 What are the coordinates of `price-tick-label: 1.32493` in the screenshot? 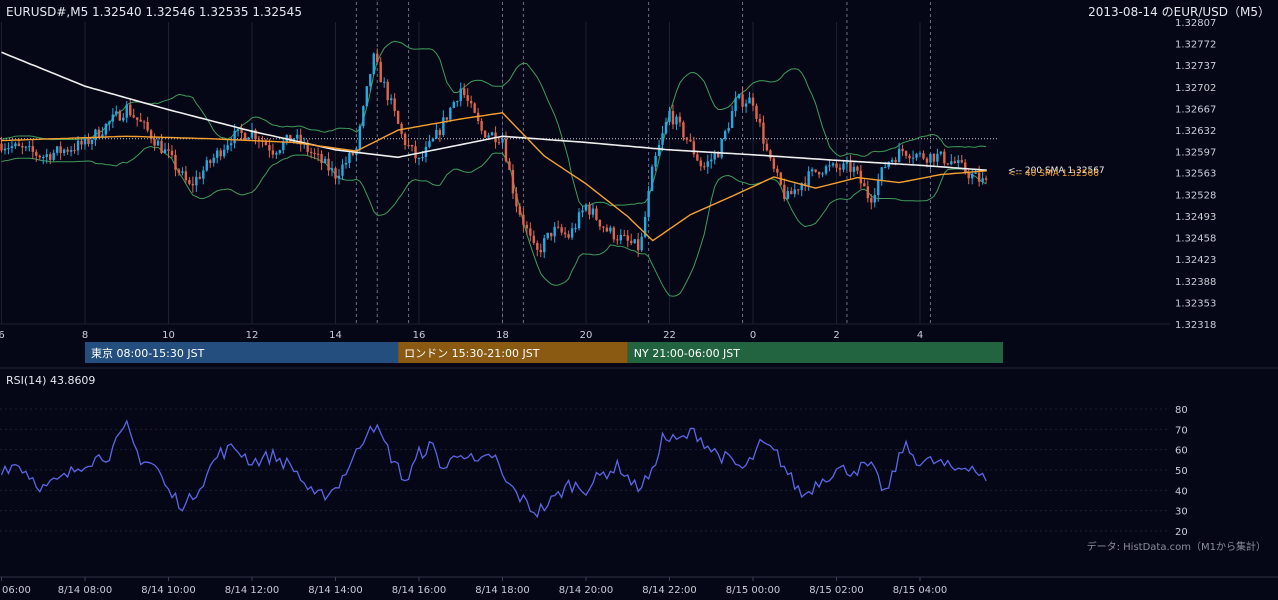 It's located at (1195, 217).